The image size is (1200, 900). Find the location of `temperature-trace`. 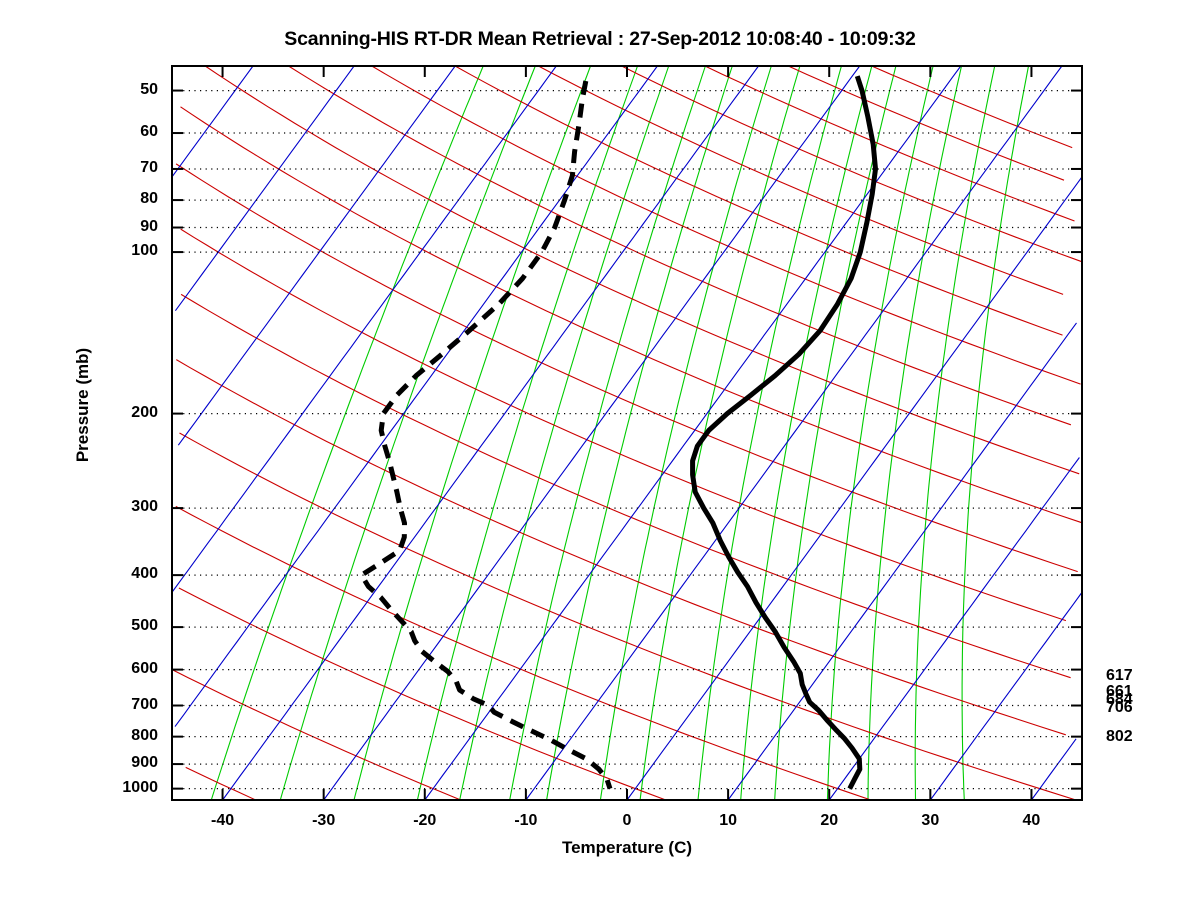

temperature-trace is located at coordinates (784, 432).